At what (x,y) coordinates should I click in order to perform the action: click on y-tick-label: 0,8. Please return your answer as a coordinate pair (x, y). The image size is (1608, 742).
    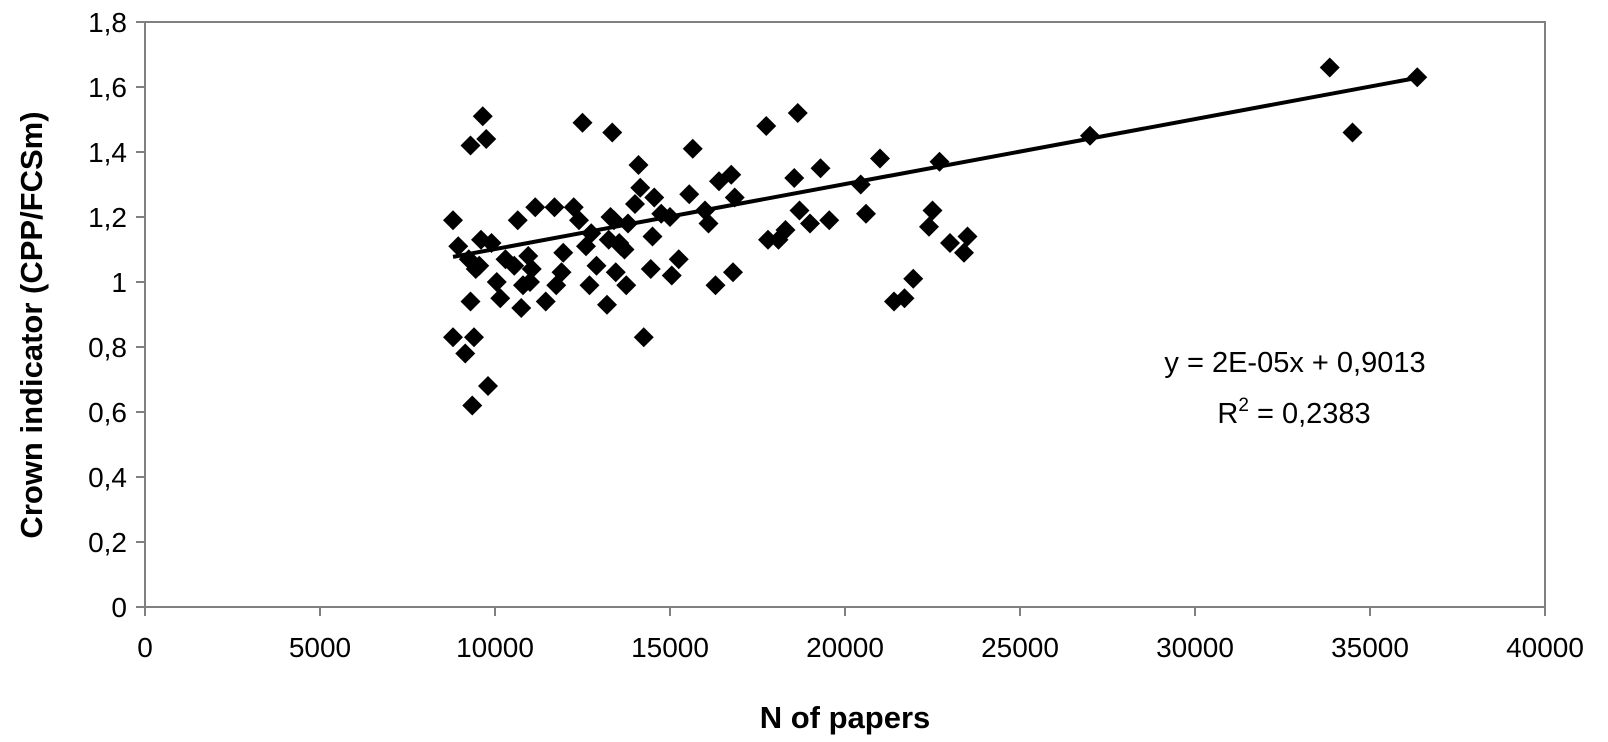
    Looking at the image, I should click on (107, 347).